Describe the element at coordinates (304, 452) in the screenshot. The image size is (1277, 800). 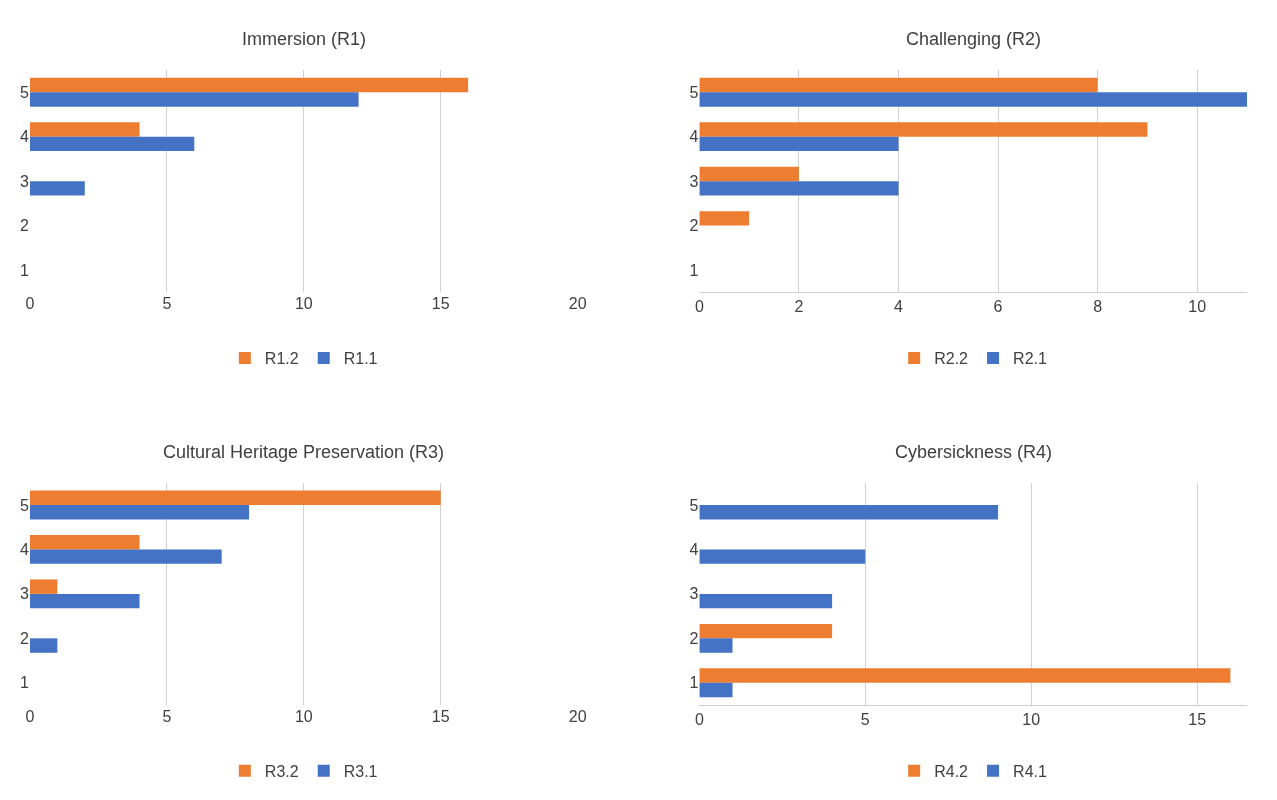
I see `chart-title: Cultural Heritage Preservation (R3)` at that location.